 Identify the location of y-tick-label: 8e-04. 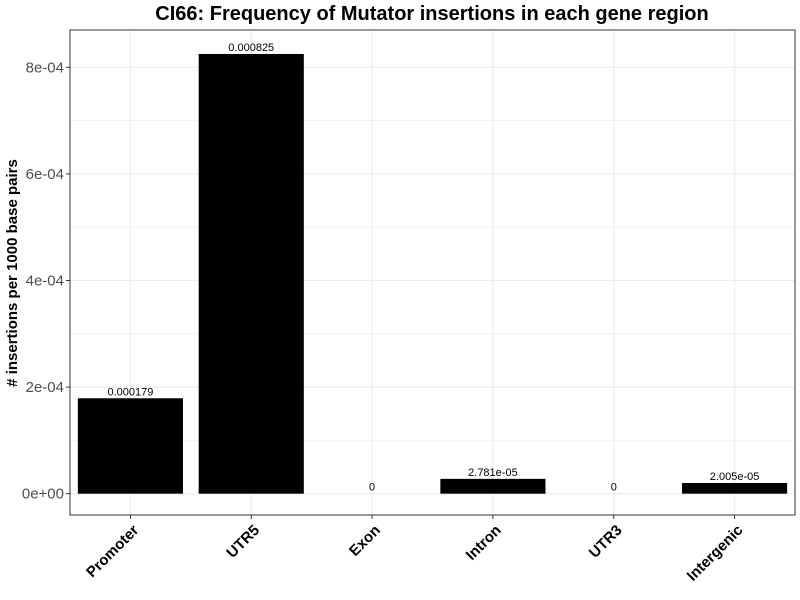
(45, 67).